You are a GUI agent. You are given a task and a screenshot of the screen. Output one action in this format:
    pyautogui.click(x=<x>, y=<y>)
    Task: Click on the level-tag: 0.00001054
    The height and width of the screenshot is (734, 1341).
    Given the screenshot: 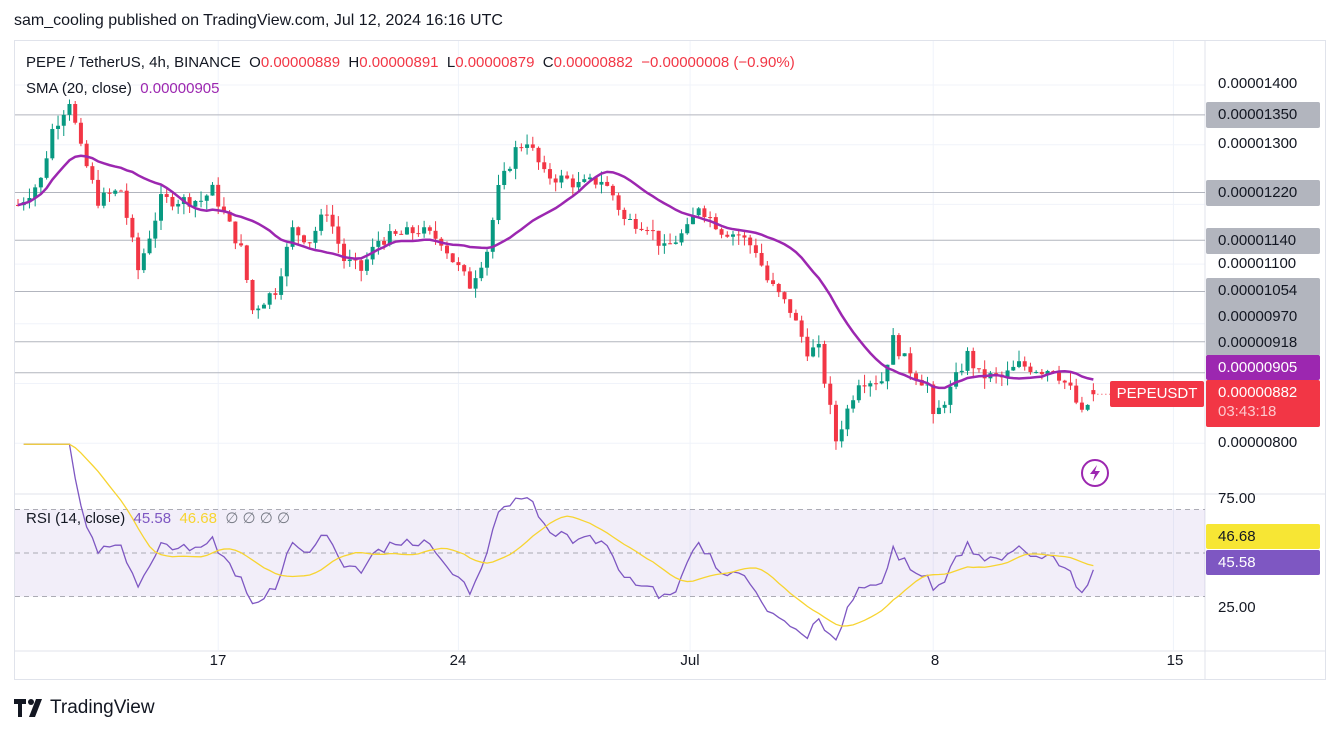 What is the action you would take?
    pyautogui.click(x=1258, y=290)
    